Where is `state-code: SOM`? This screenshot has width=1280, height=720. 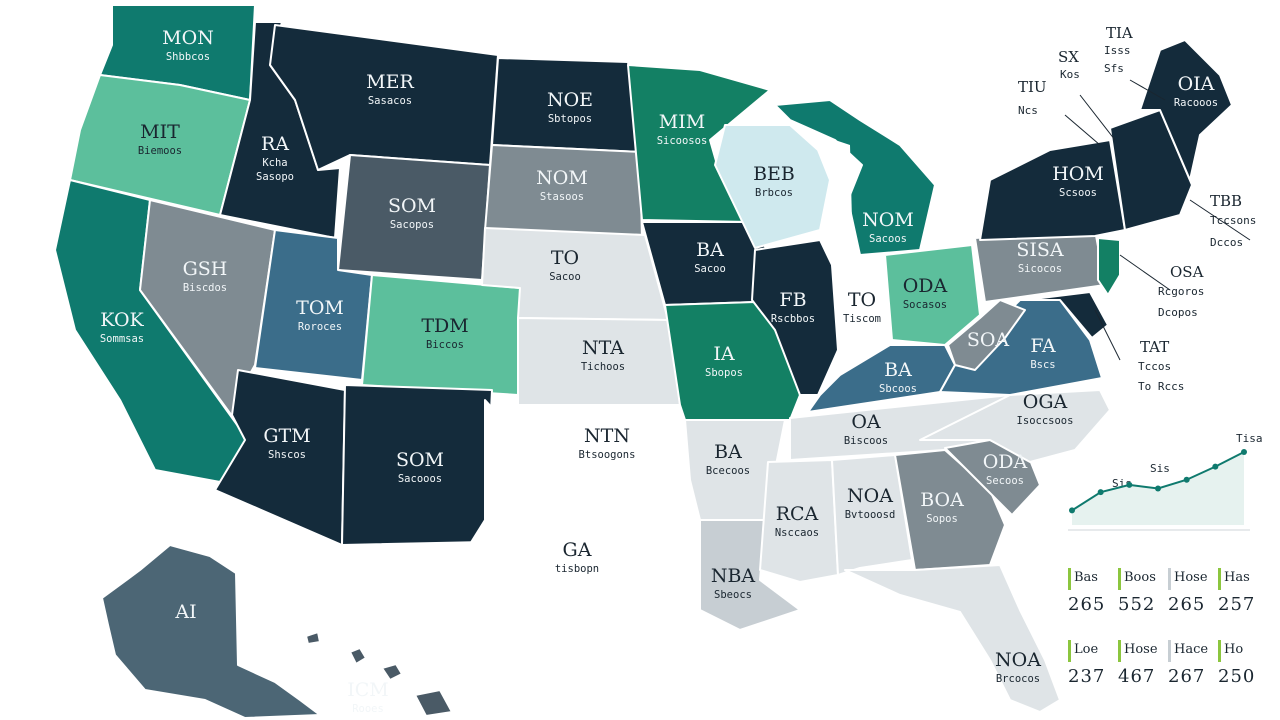 state-code: SOM is located at coordinates (420, 460).